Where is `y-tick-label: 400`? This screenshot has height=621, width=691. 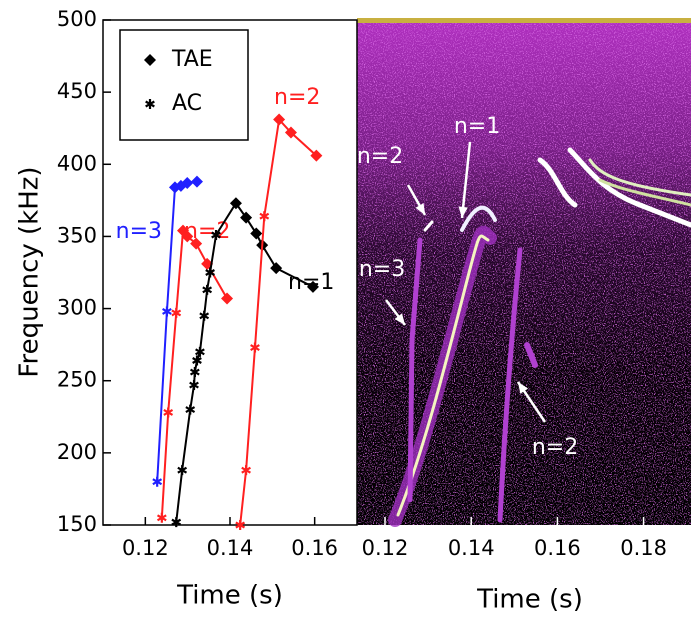
y-tick-label: 400 is located at coordinates (77, 163).